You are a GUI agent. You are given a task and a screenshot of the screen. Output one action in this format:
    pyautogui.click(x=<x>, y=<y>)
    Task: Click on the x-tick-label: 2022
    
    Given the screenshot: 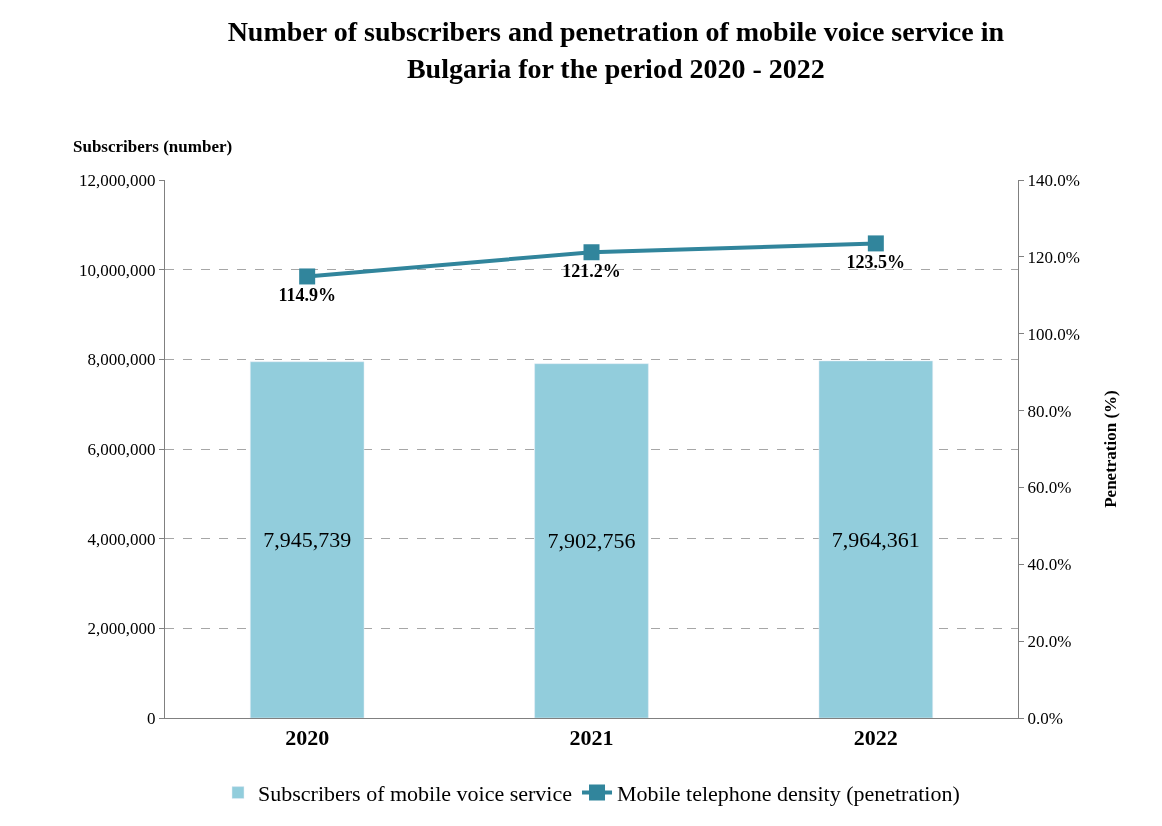 What is the action you would take?
    pyautogui.click(x=875, y=738)
    